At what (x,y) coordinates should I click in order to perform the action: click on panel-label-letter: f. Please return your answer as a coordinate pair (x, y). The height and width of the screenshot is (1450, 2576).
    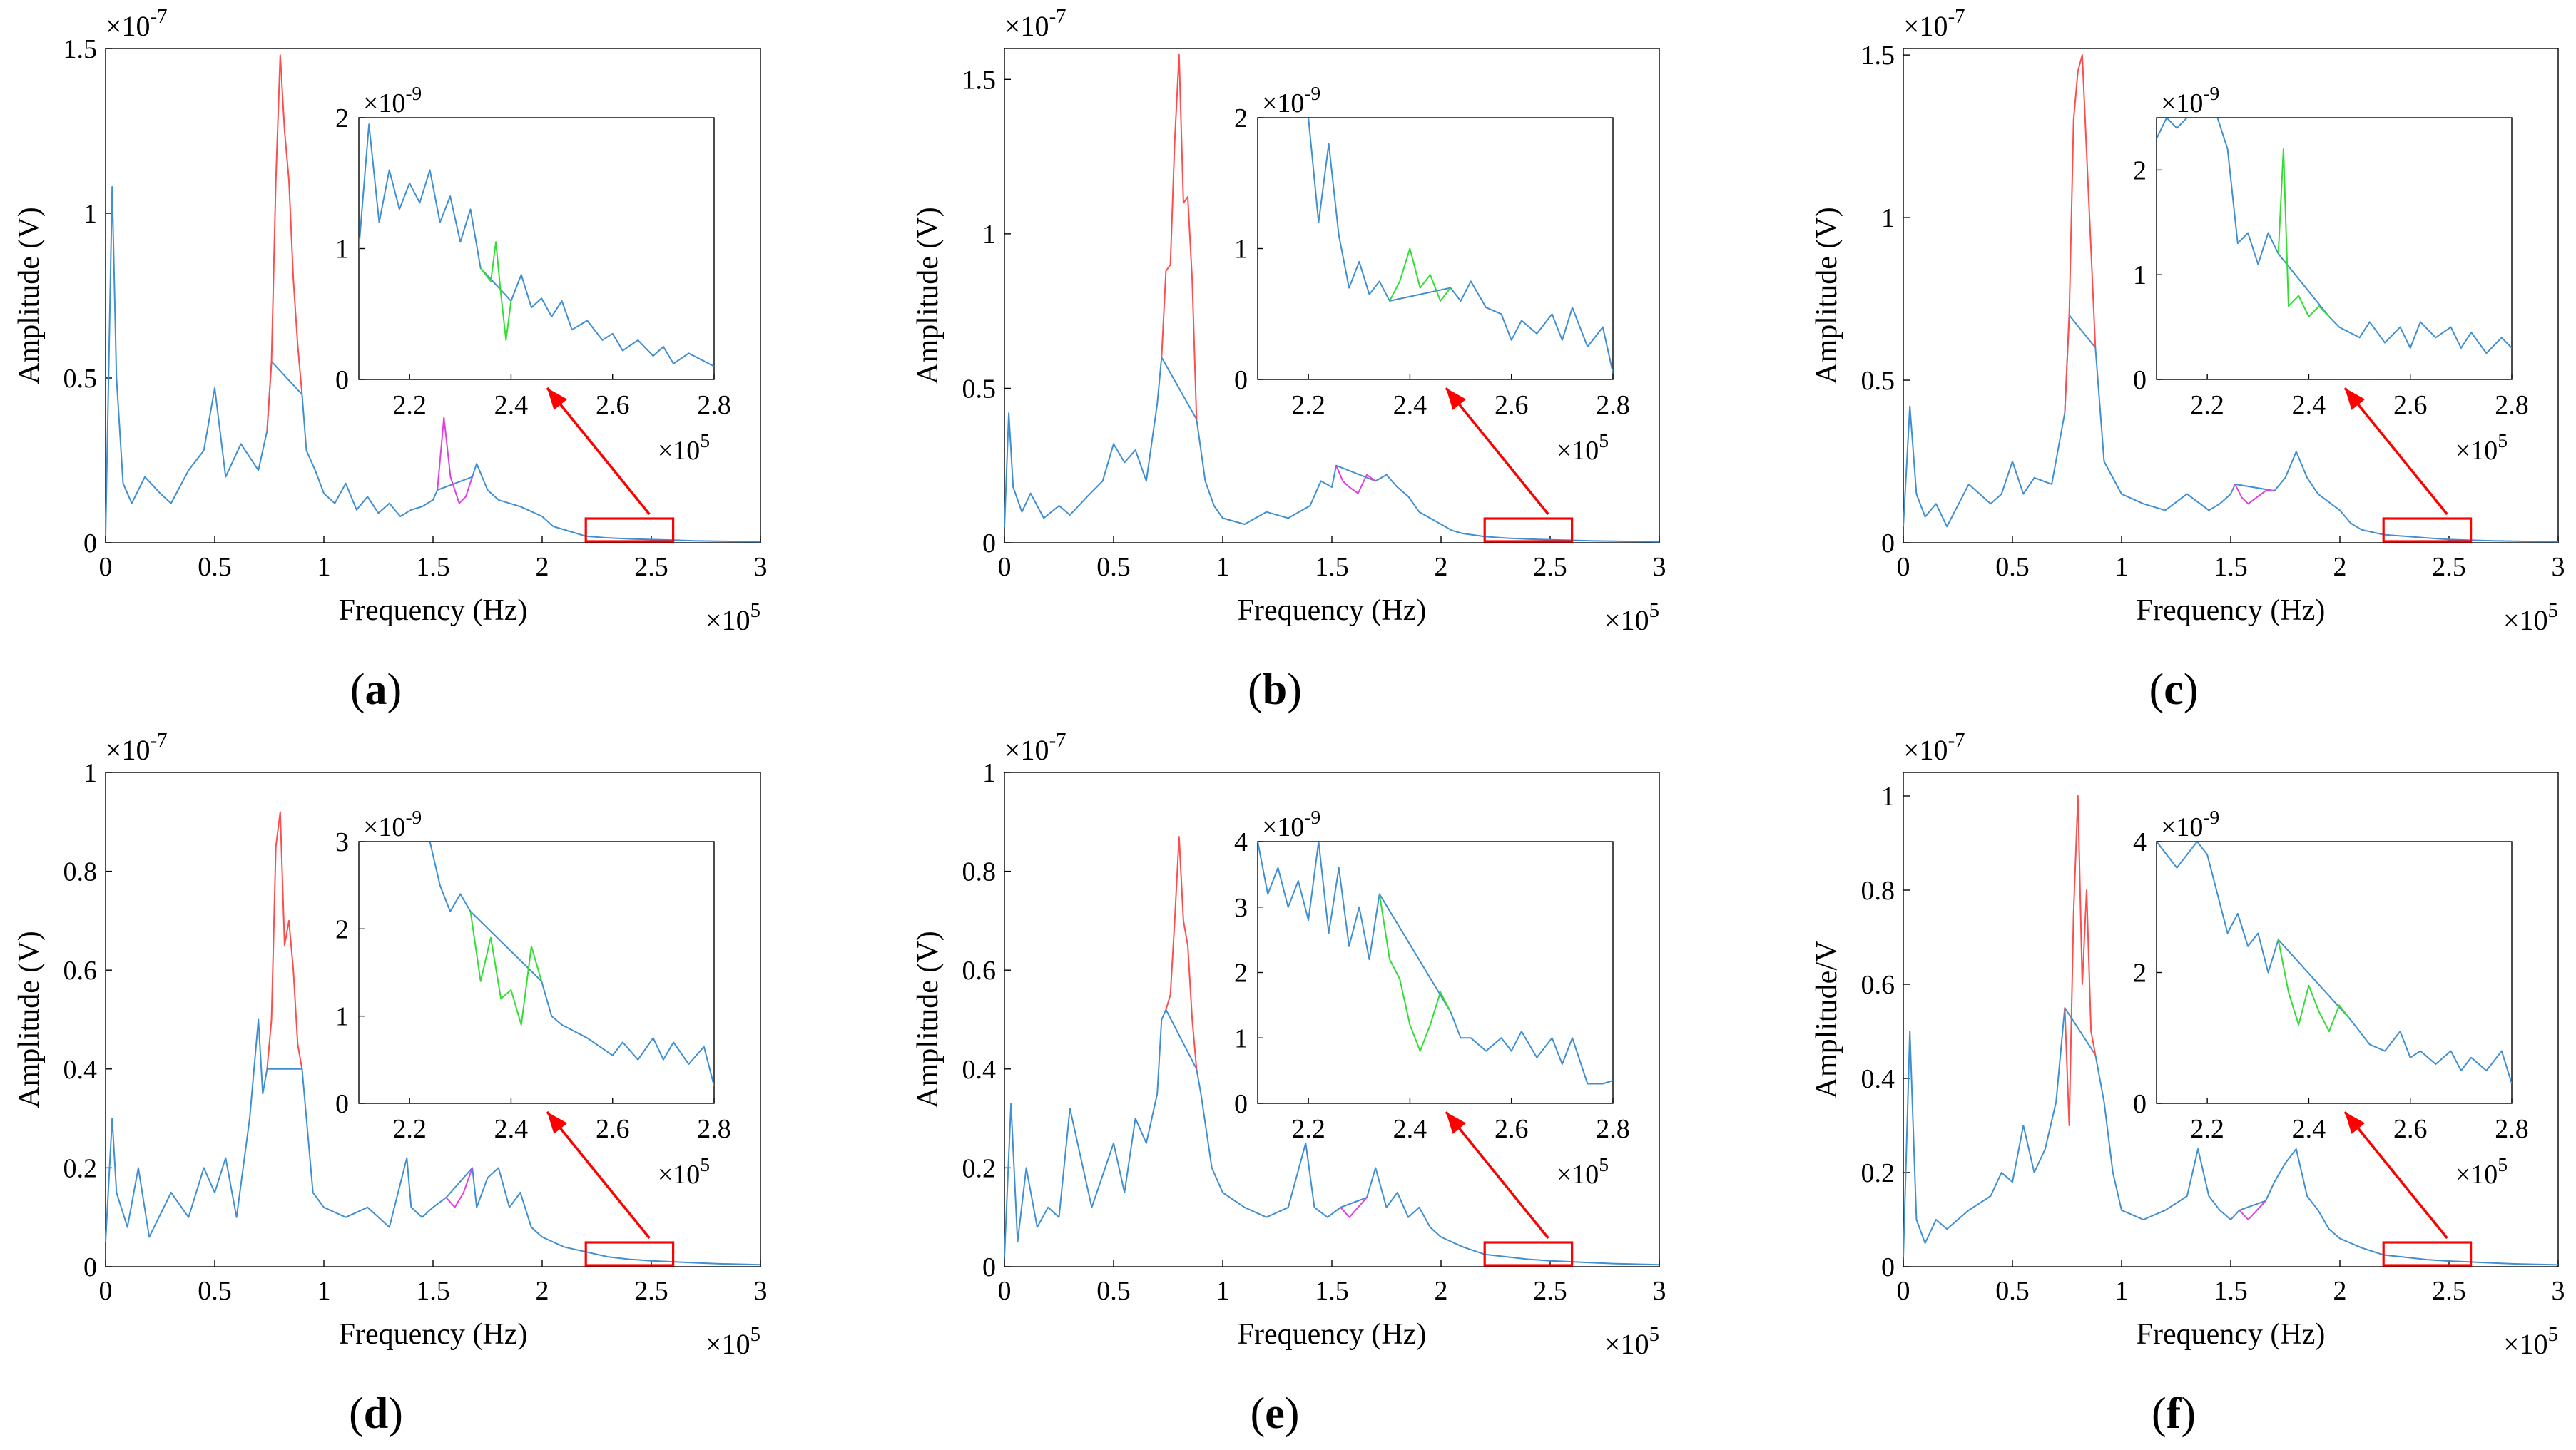
    Looking at the image, I should click on (2174, 1413).